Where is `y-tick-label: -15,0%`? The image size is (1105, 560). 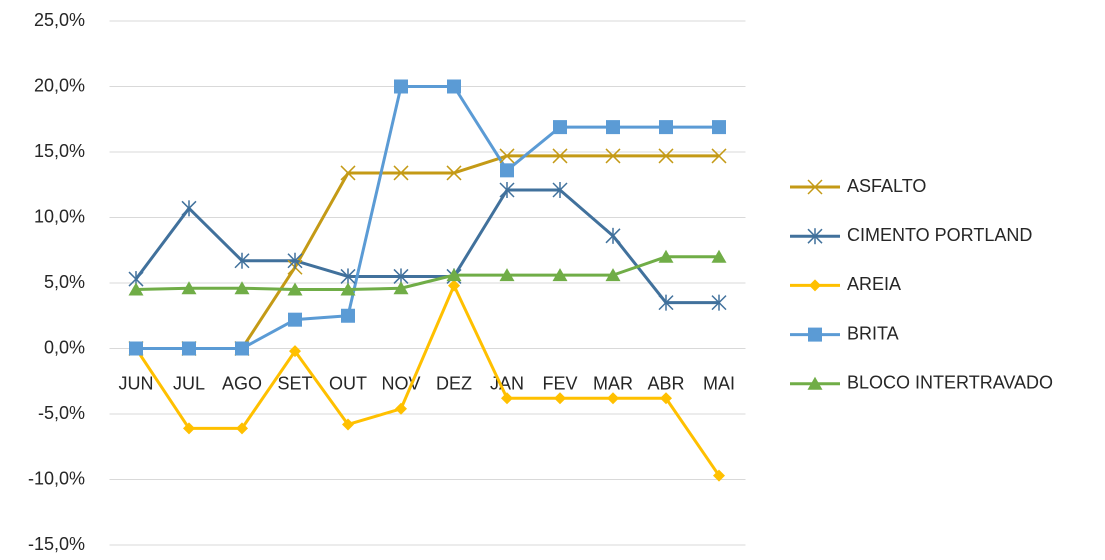
y-tick-label: -15,0% is located at coordinates (56, 544).